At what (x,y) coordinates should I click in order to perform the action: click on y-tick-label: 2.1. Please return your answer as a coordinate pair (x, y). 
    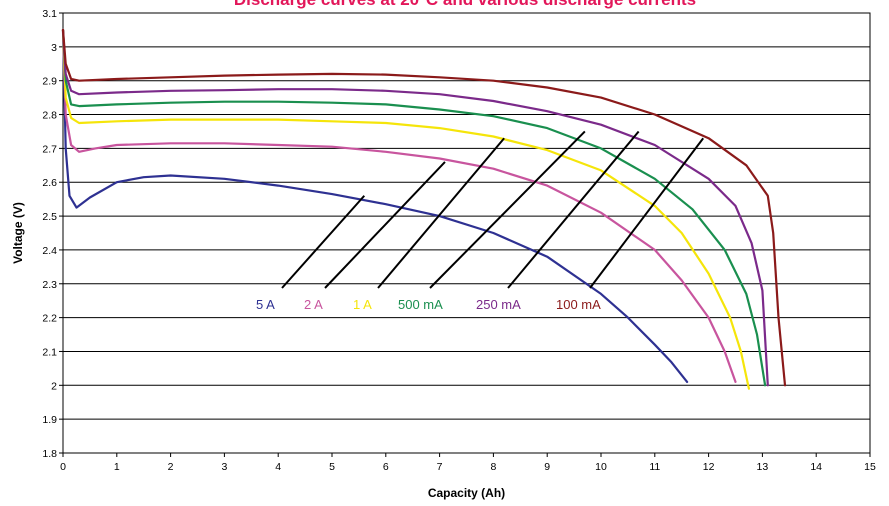
    Looking at the image, I should click on (49, 352).